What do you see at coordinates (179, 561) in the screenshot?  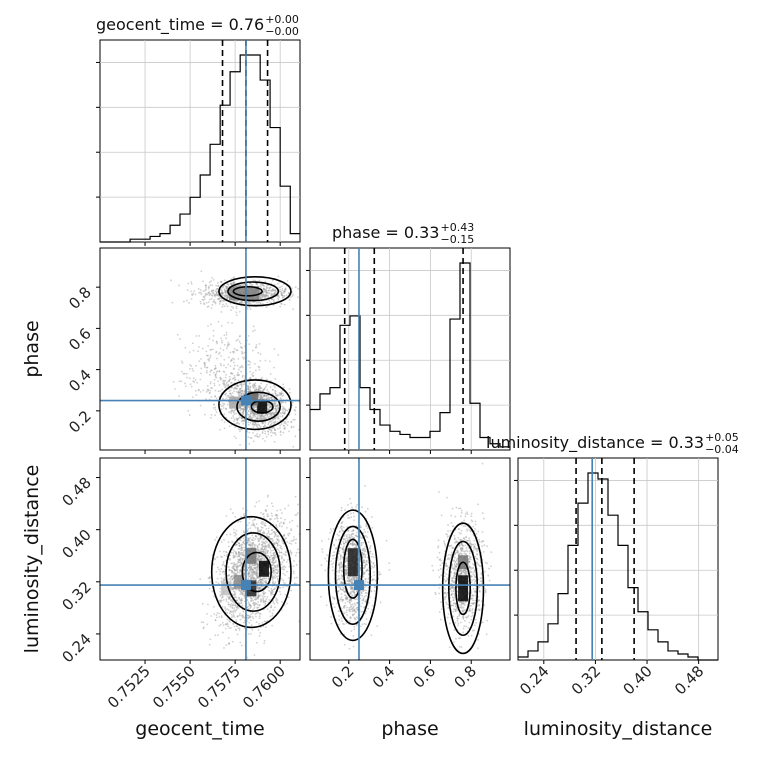 I see `scatter-panel-geocent_time-luminosity_distance: 0.240.320.400.48` at bounding box center [179, 561].